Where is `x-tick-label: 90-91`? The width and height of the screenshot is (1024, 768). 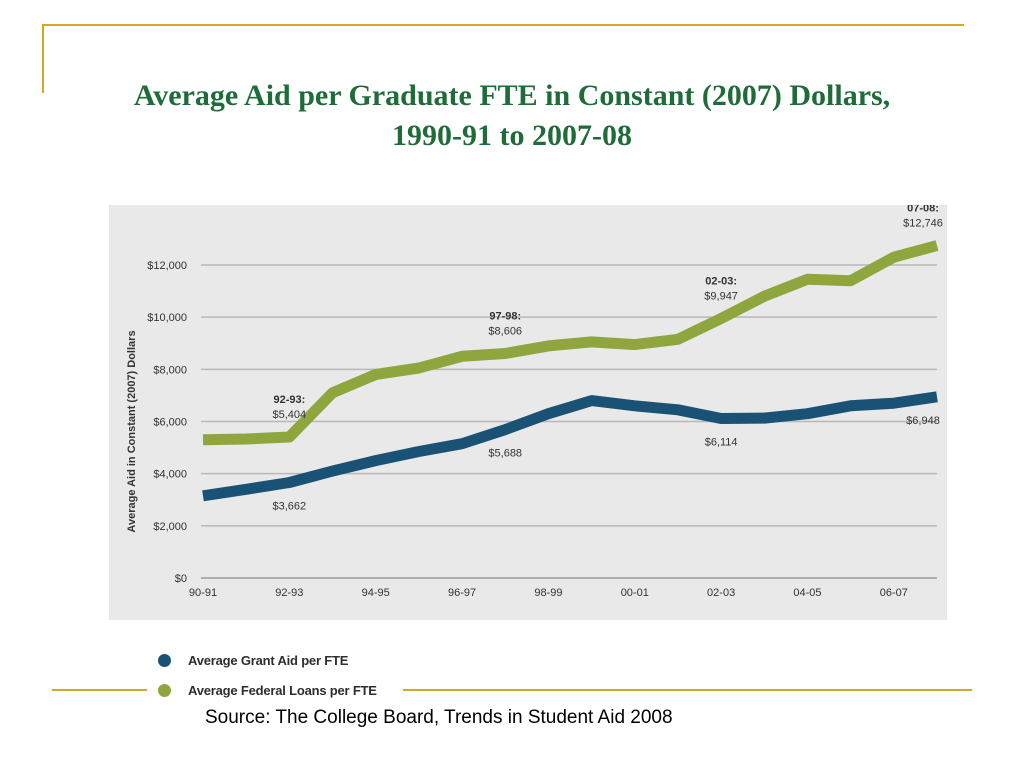 x-tick-label: 90-91 is located at coordinates (203, 593).